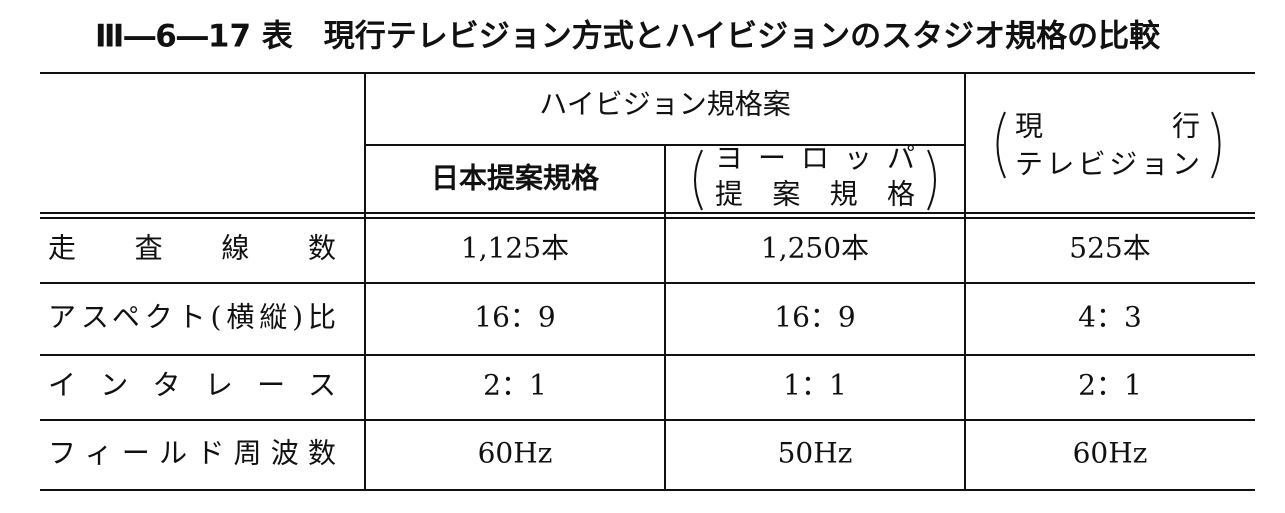 The image size is (1285, 513). I want to click on column-header: 現行, so click(1107, 126).